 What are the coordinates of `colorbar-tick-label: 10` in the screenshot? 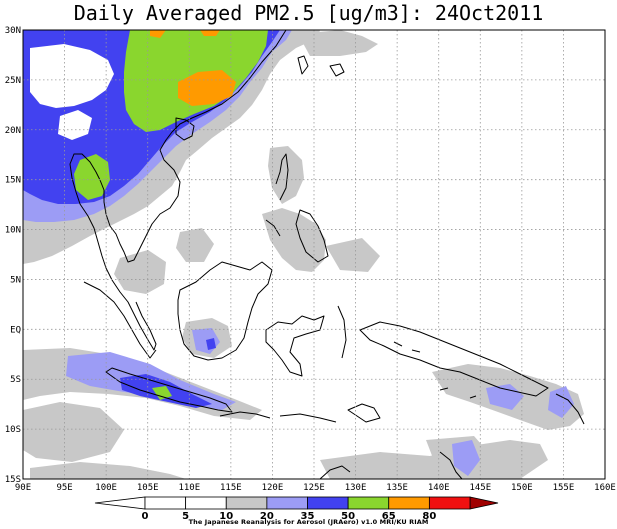 It's located at (226, 516).